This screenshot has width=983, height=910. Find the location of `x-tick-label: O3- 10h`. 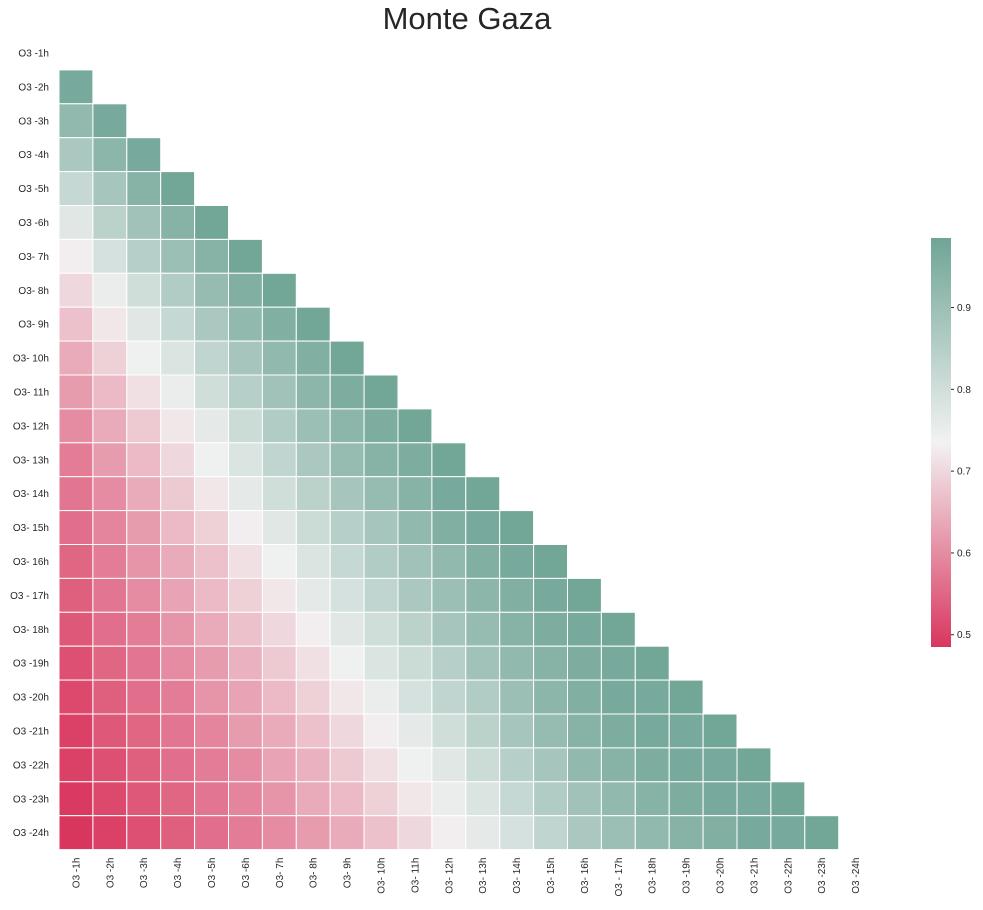

x-tick-label: O3- 10h is located at coordinates (382, 876).